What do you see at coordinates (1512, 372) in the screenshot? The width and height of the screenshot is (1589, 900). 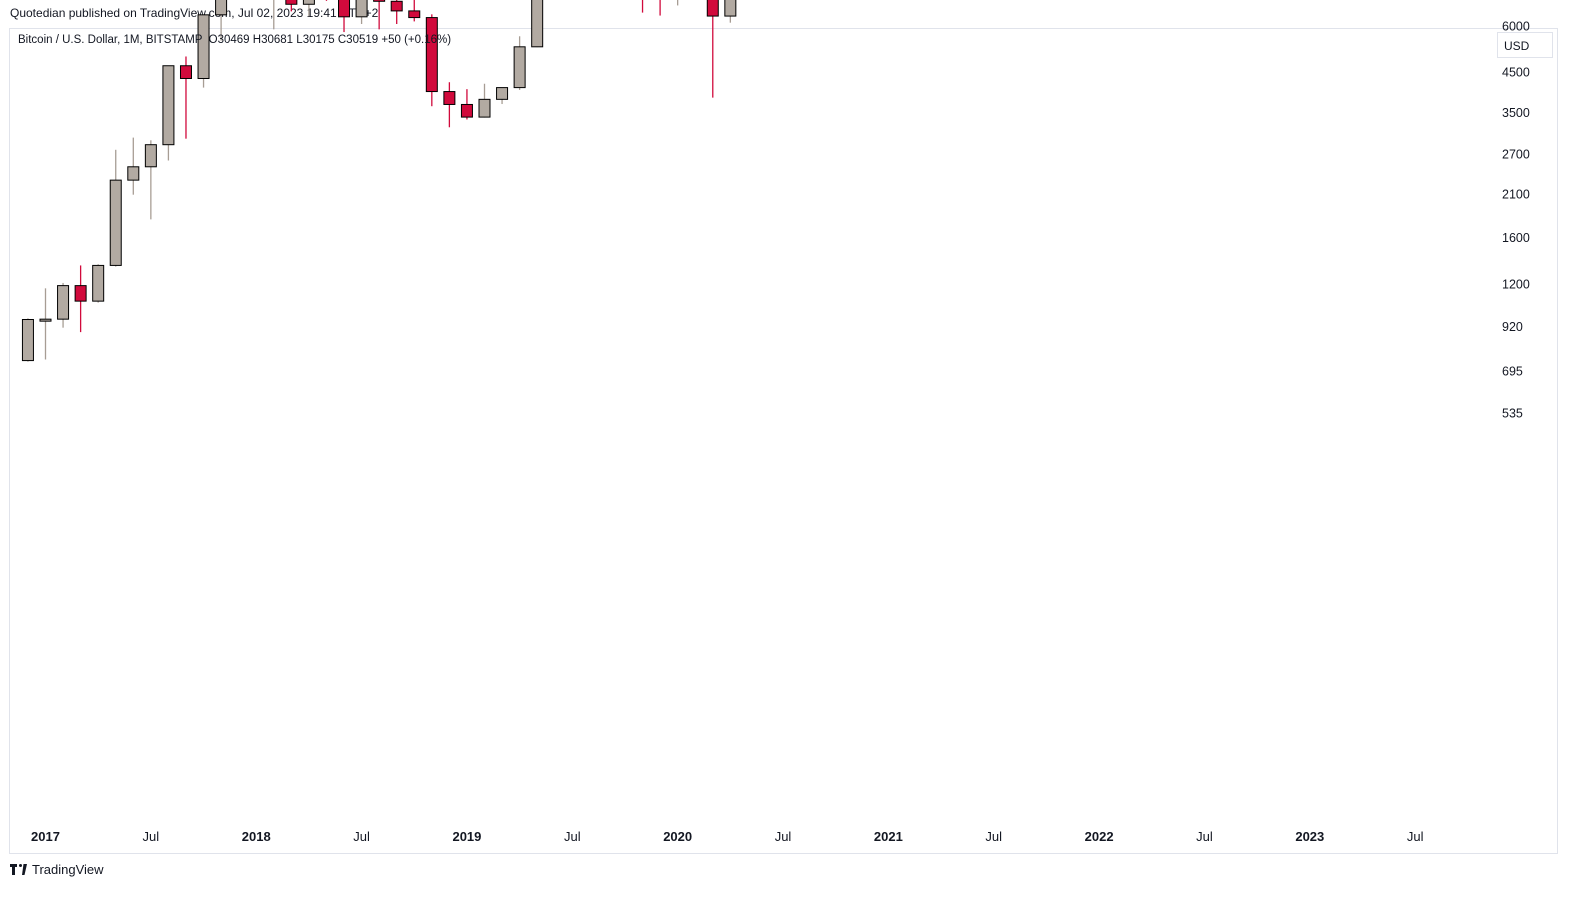 I see `price-axis-label: 695` at bounding box center [1512, 372].